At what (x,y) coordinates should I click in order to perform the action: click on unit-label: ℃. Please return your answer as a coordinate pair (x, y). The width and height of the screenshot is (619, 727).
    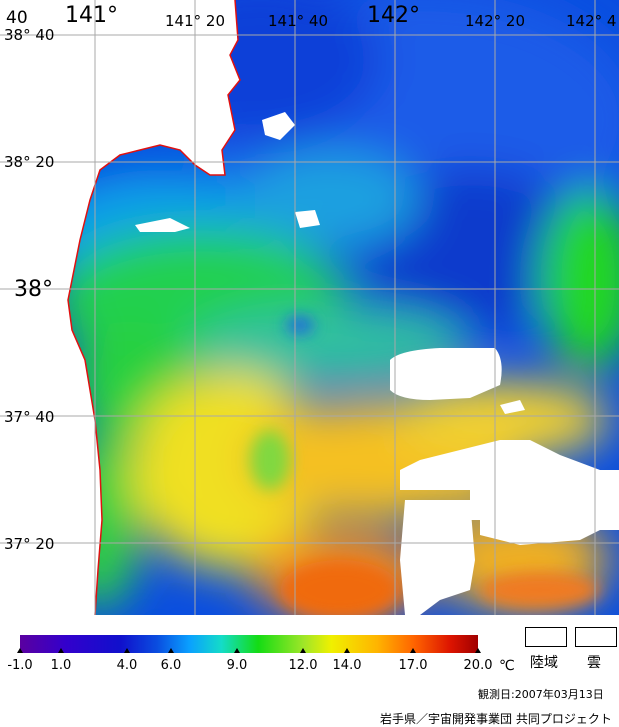
    Looking at the image, I should click on (507, 666).